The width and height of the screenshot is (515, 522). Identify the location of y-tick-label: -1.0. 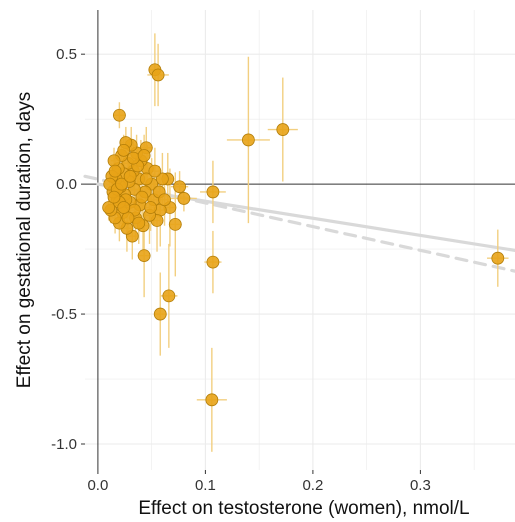
(64, 444).